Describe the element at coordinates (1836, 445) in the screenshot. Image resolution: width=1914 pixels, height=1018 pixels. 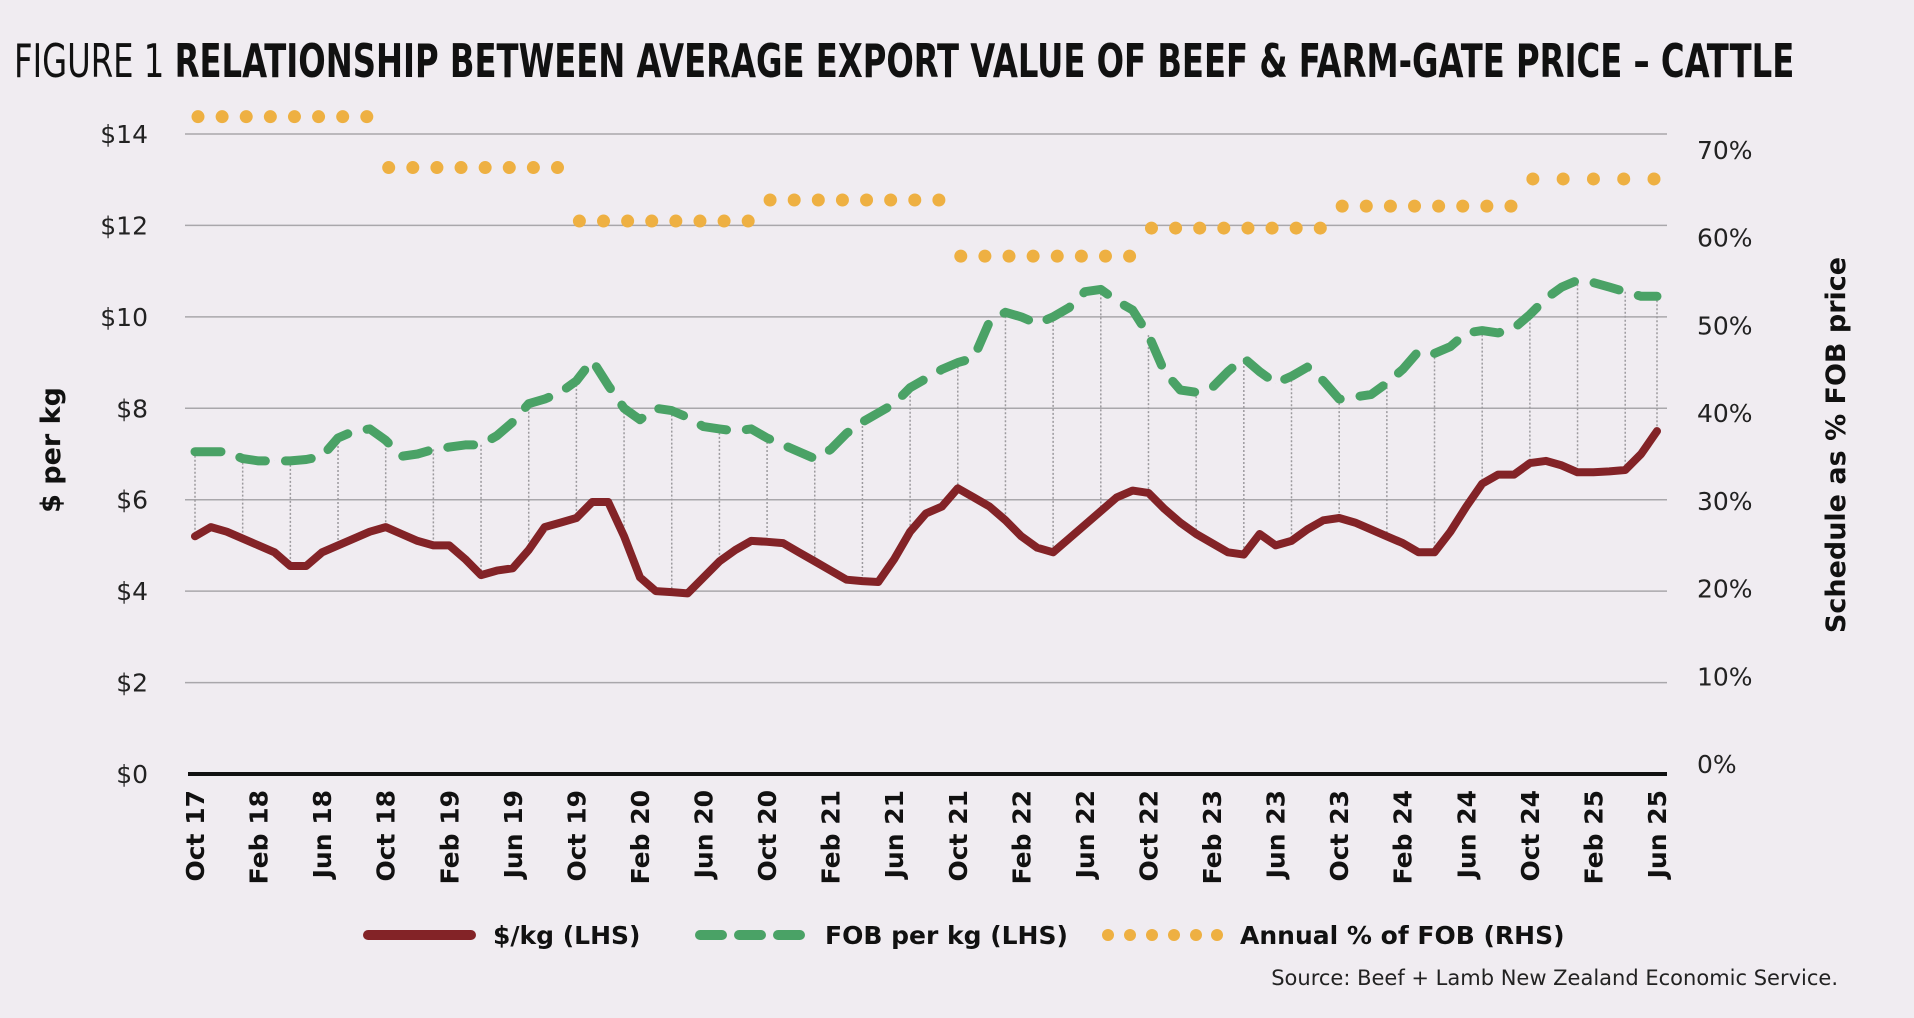
I see `y2-axis-title: Schedule as % FOB price` at that location.